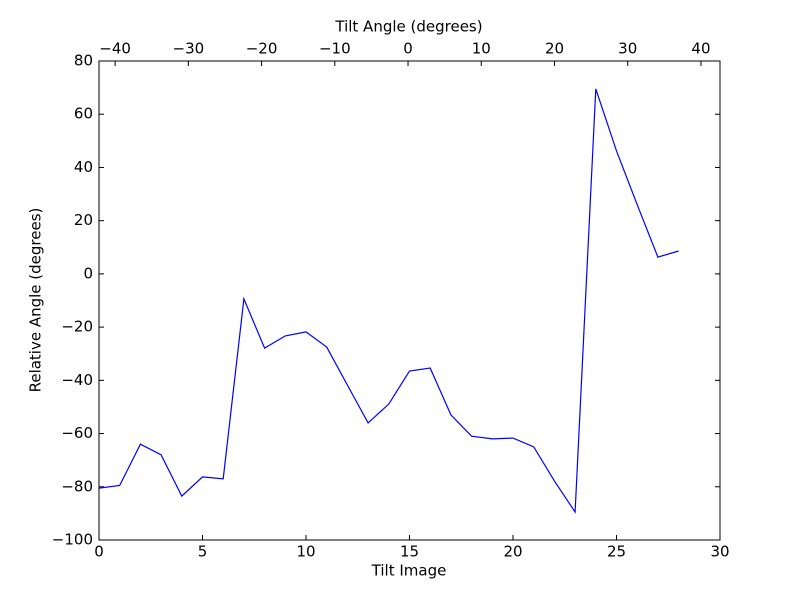 This screenshot has width=800, height=600. Describe the element at coordinates (203, 552) in the screenshot. I see `x-tick-label: 5` at that location.